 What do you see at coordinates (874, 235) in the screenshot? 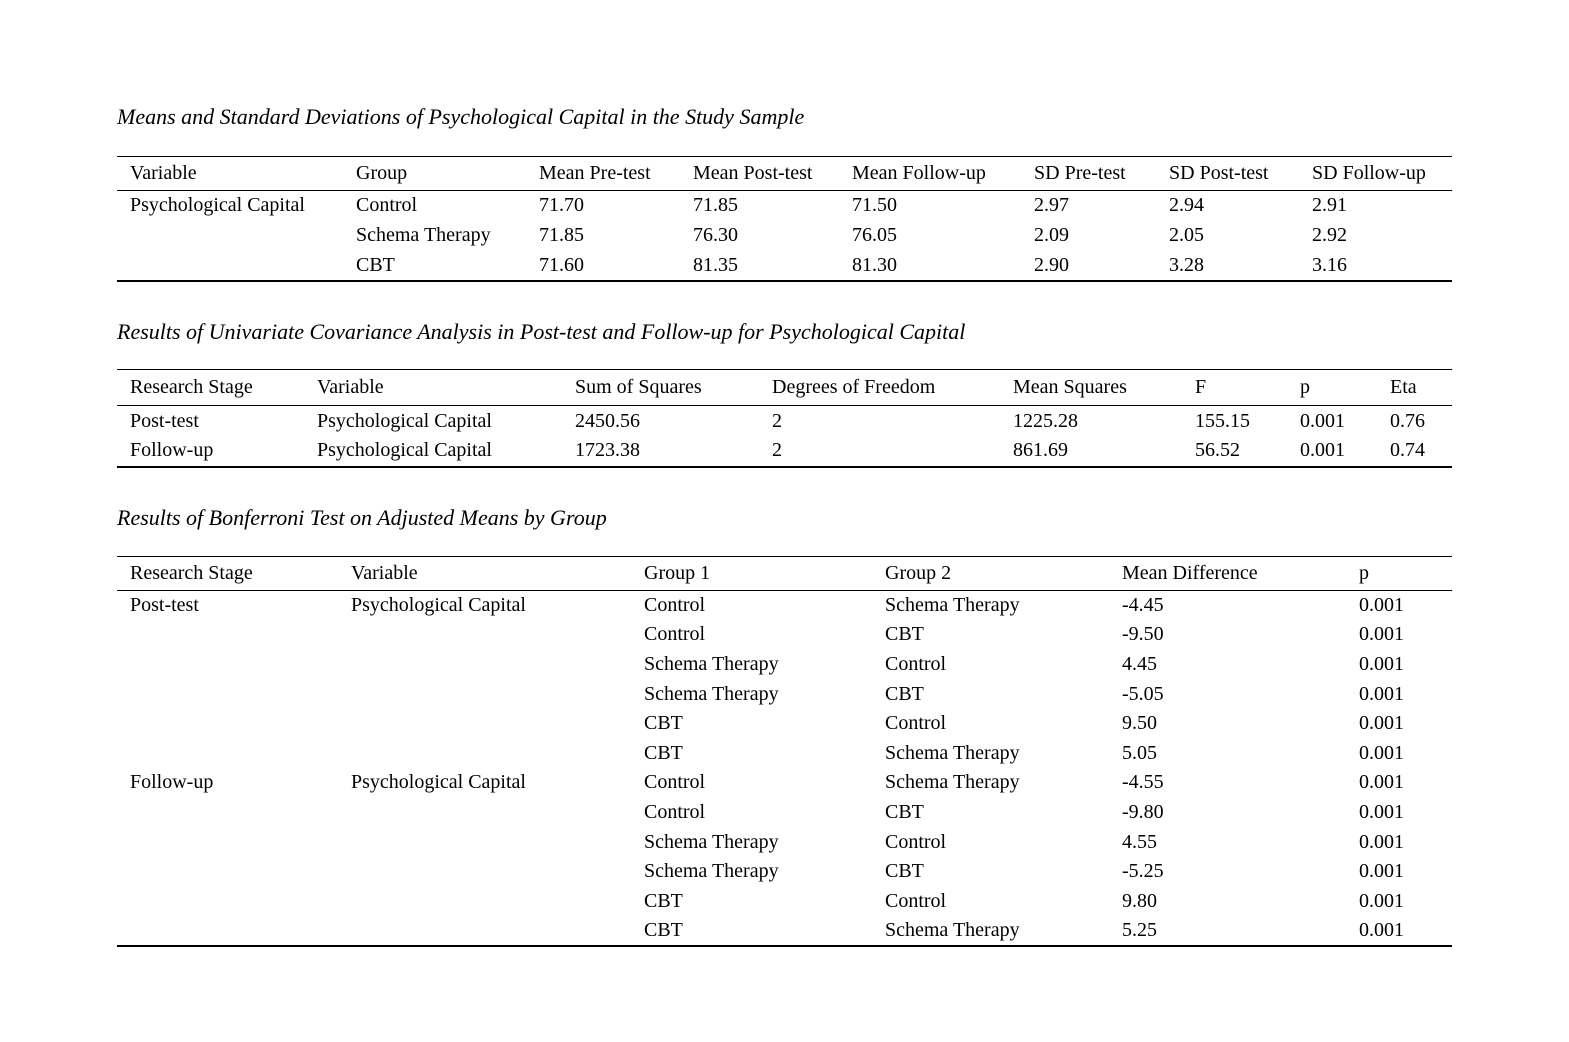
I see `table-cell: 76.05` at bounding box center [874, 235].